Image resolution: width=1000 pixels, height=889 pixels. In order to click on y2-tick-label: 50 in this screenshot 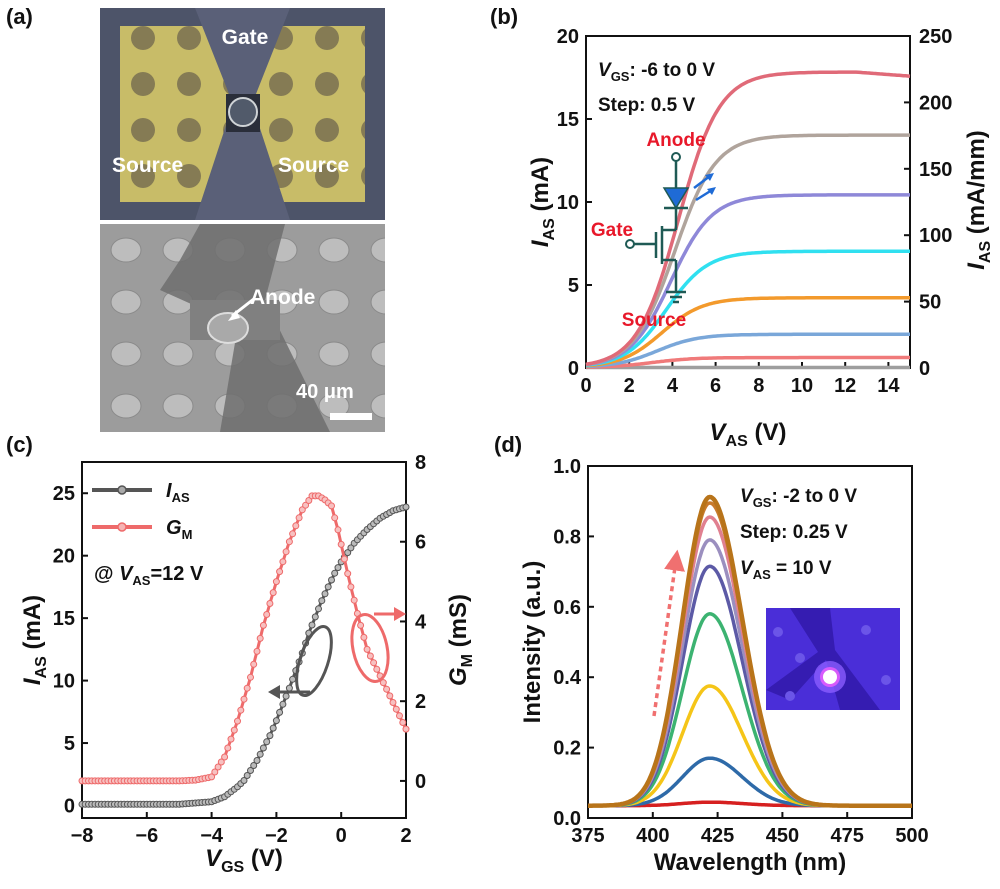, I will do `click(930, 303)`.